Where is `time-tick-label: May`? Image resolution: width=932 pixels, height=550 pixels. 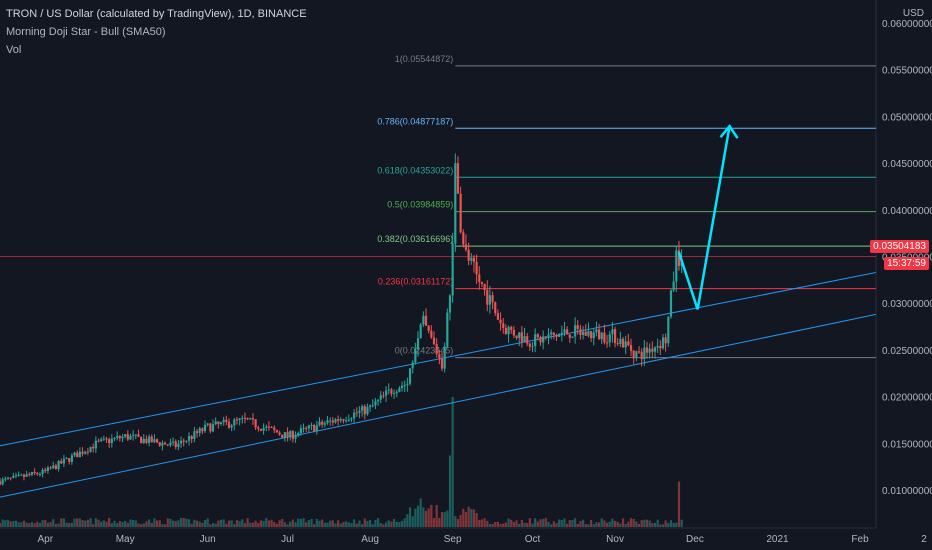 time-tick-label: May is located at coordinates (125, 539).